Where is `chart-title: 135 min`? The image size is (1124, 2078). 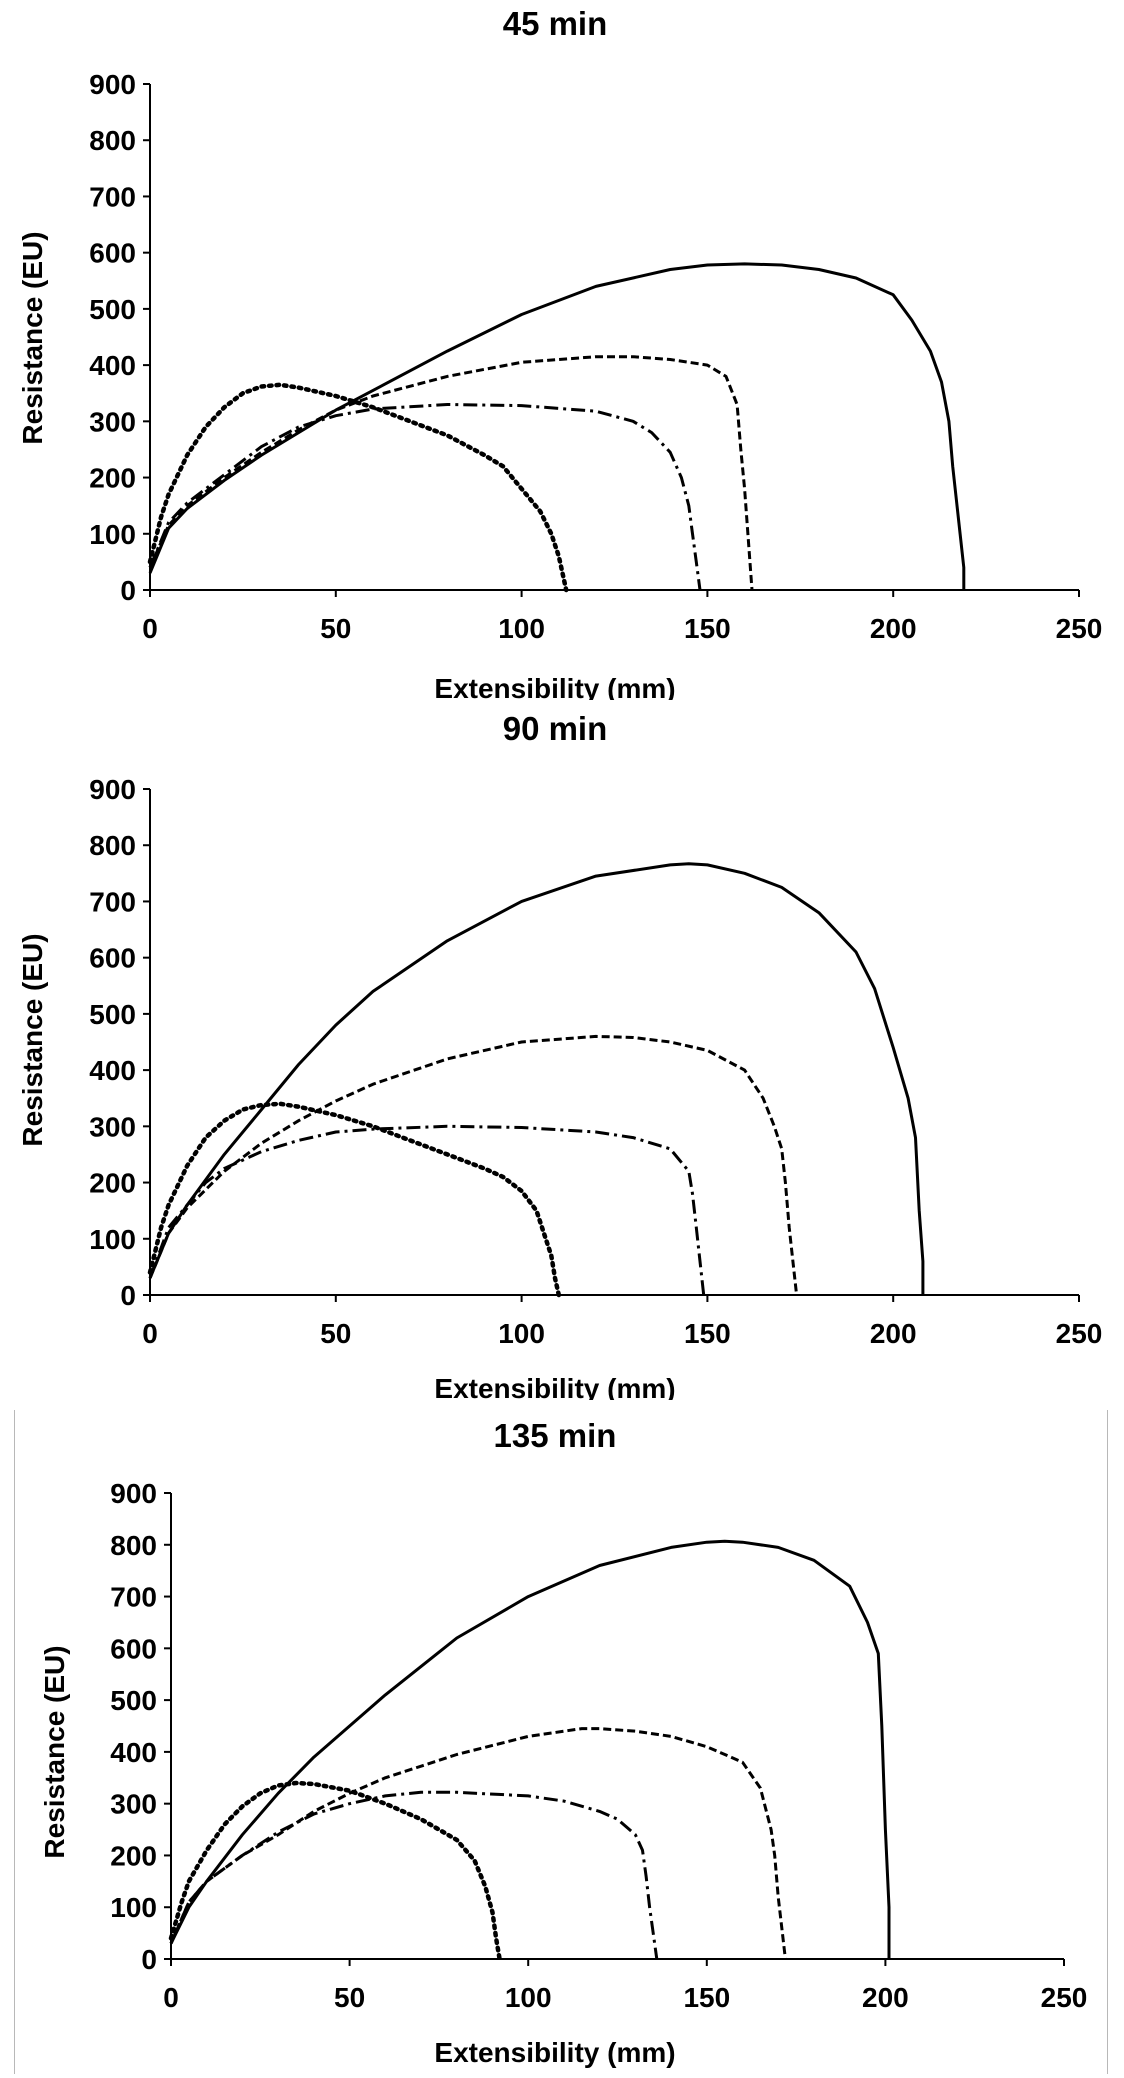
chart-title: 135 min is located at coordinates (555, 1435).